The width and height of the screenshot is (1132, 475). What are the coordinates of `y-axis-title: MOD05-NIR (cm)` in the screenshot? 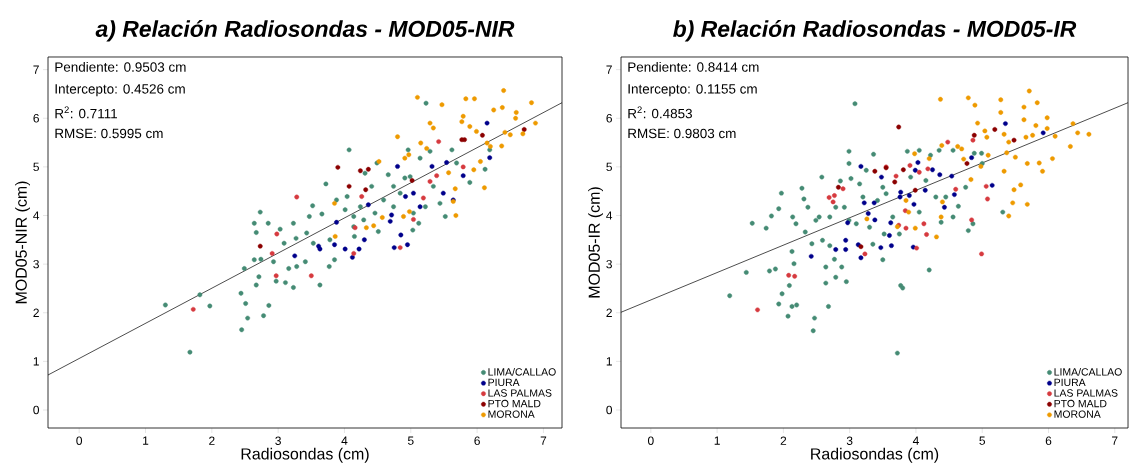 It's located at (22, 242).